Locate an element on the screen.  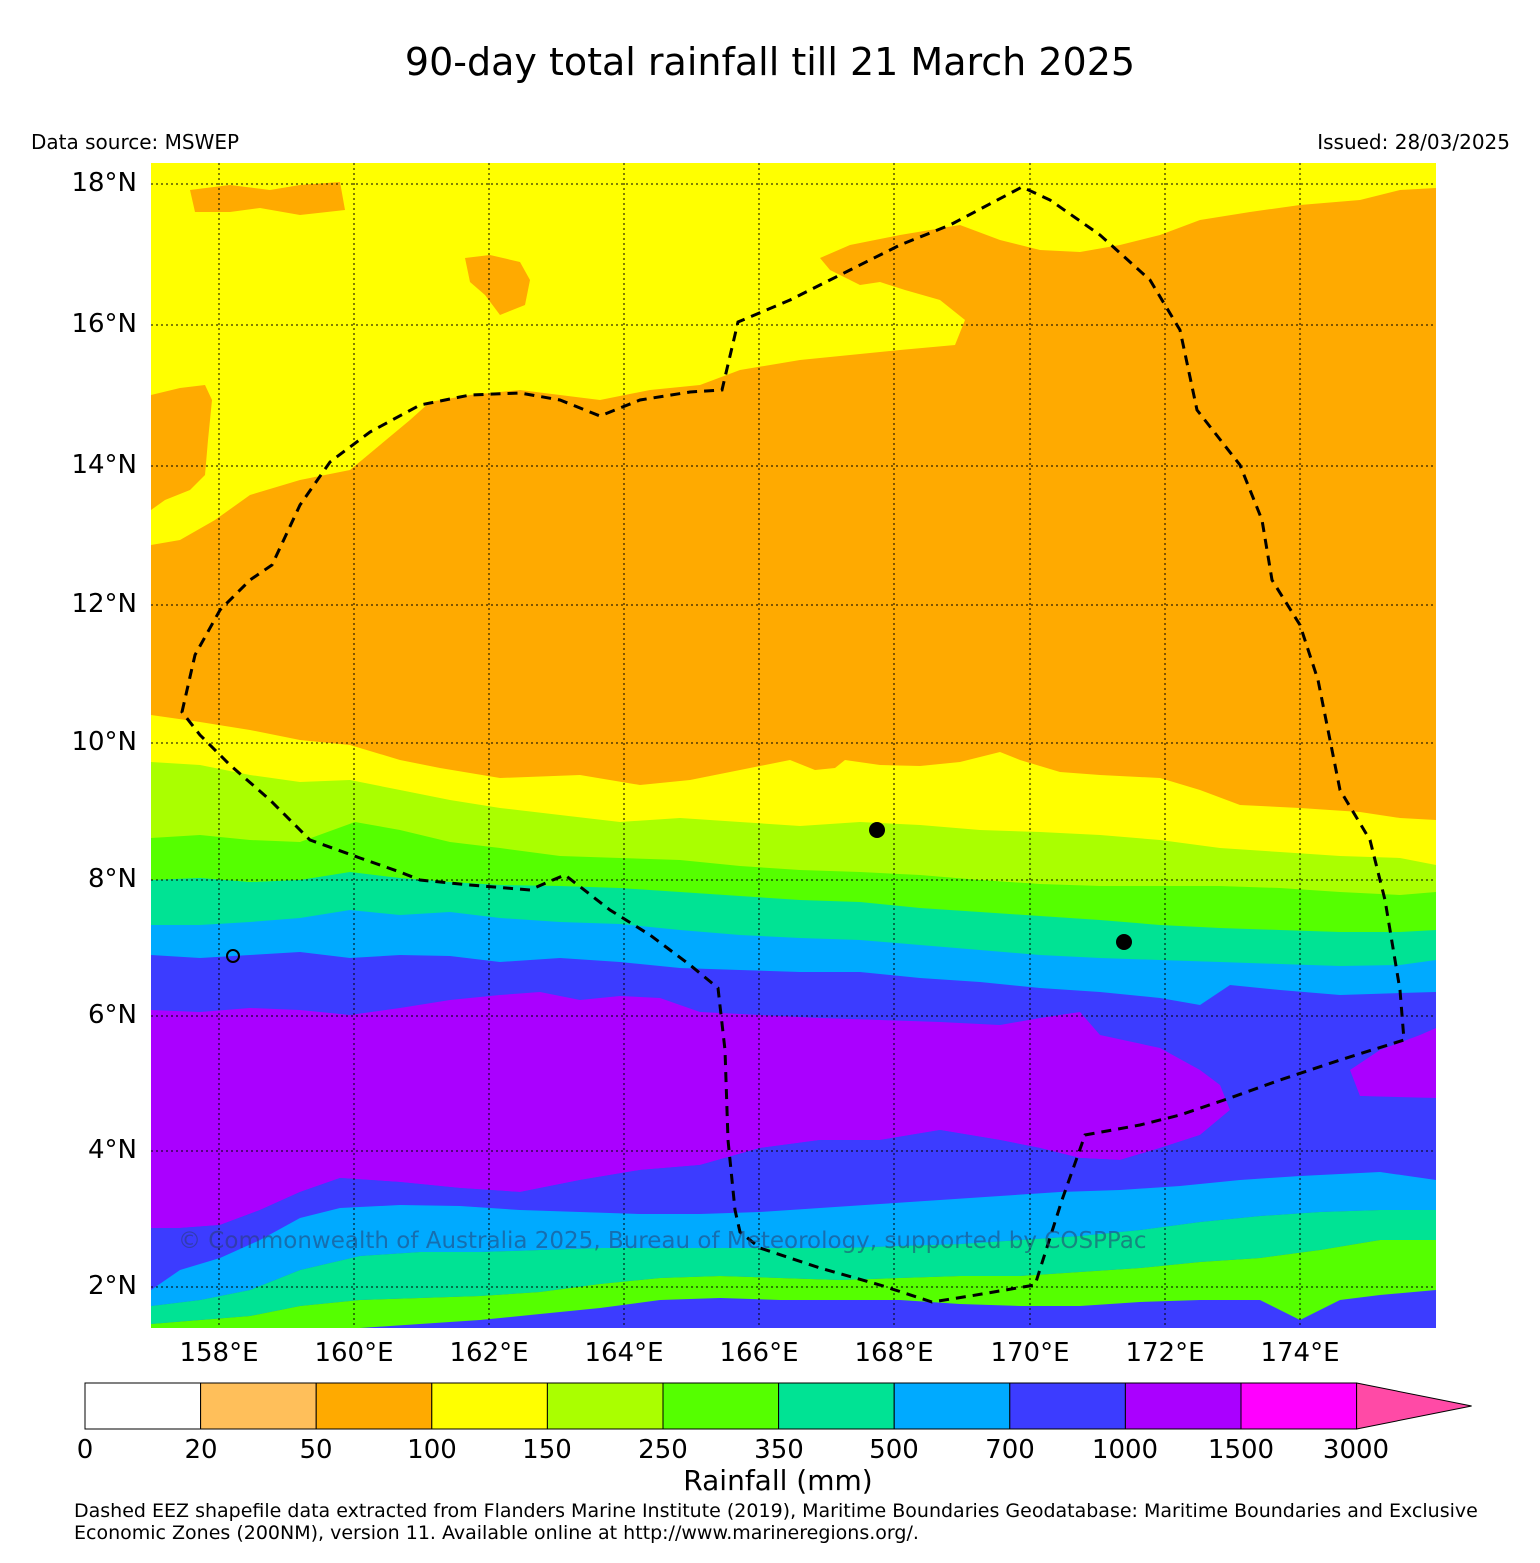
lon-label: 168°E is located at coordinates (894, 1353).